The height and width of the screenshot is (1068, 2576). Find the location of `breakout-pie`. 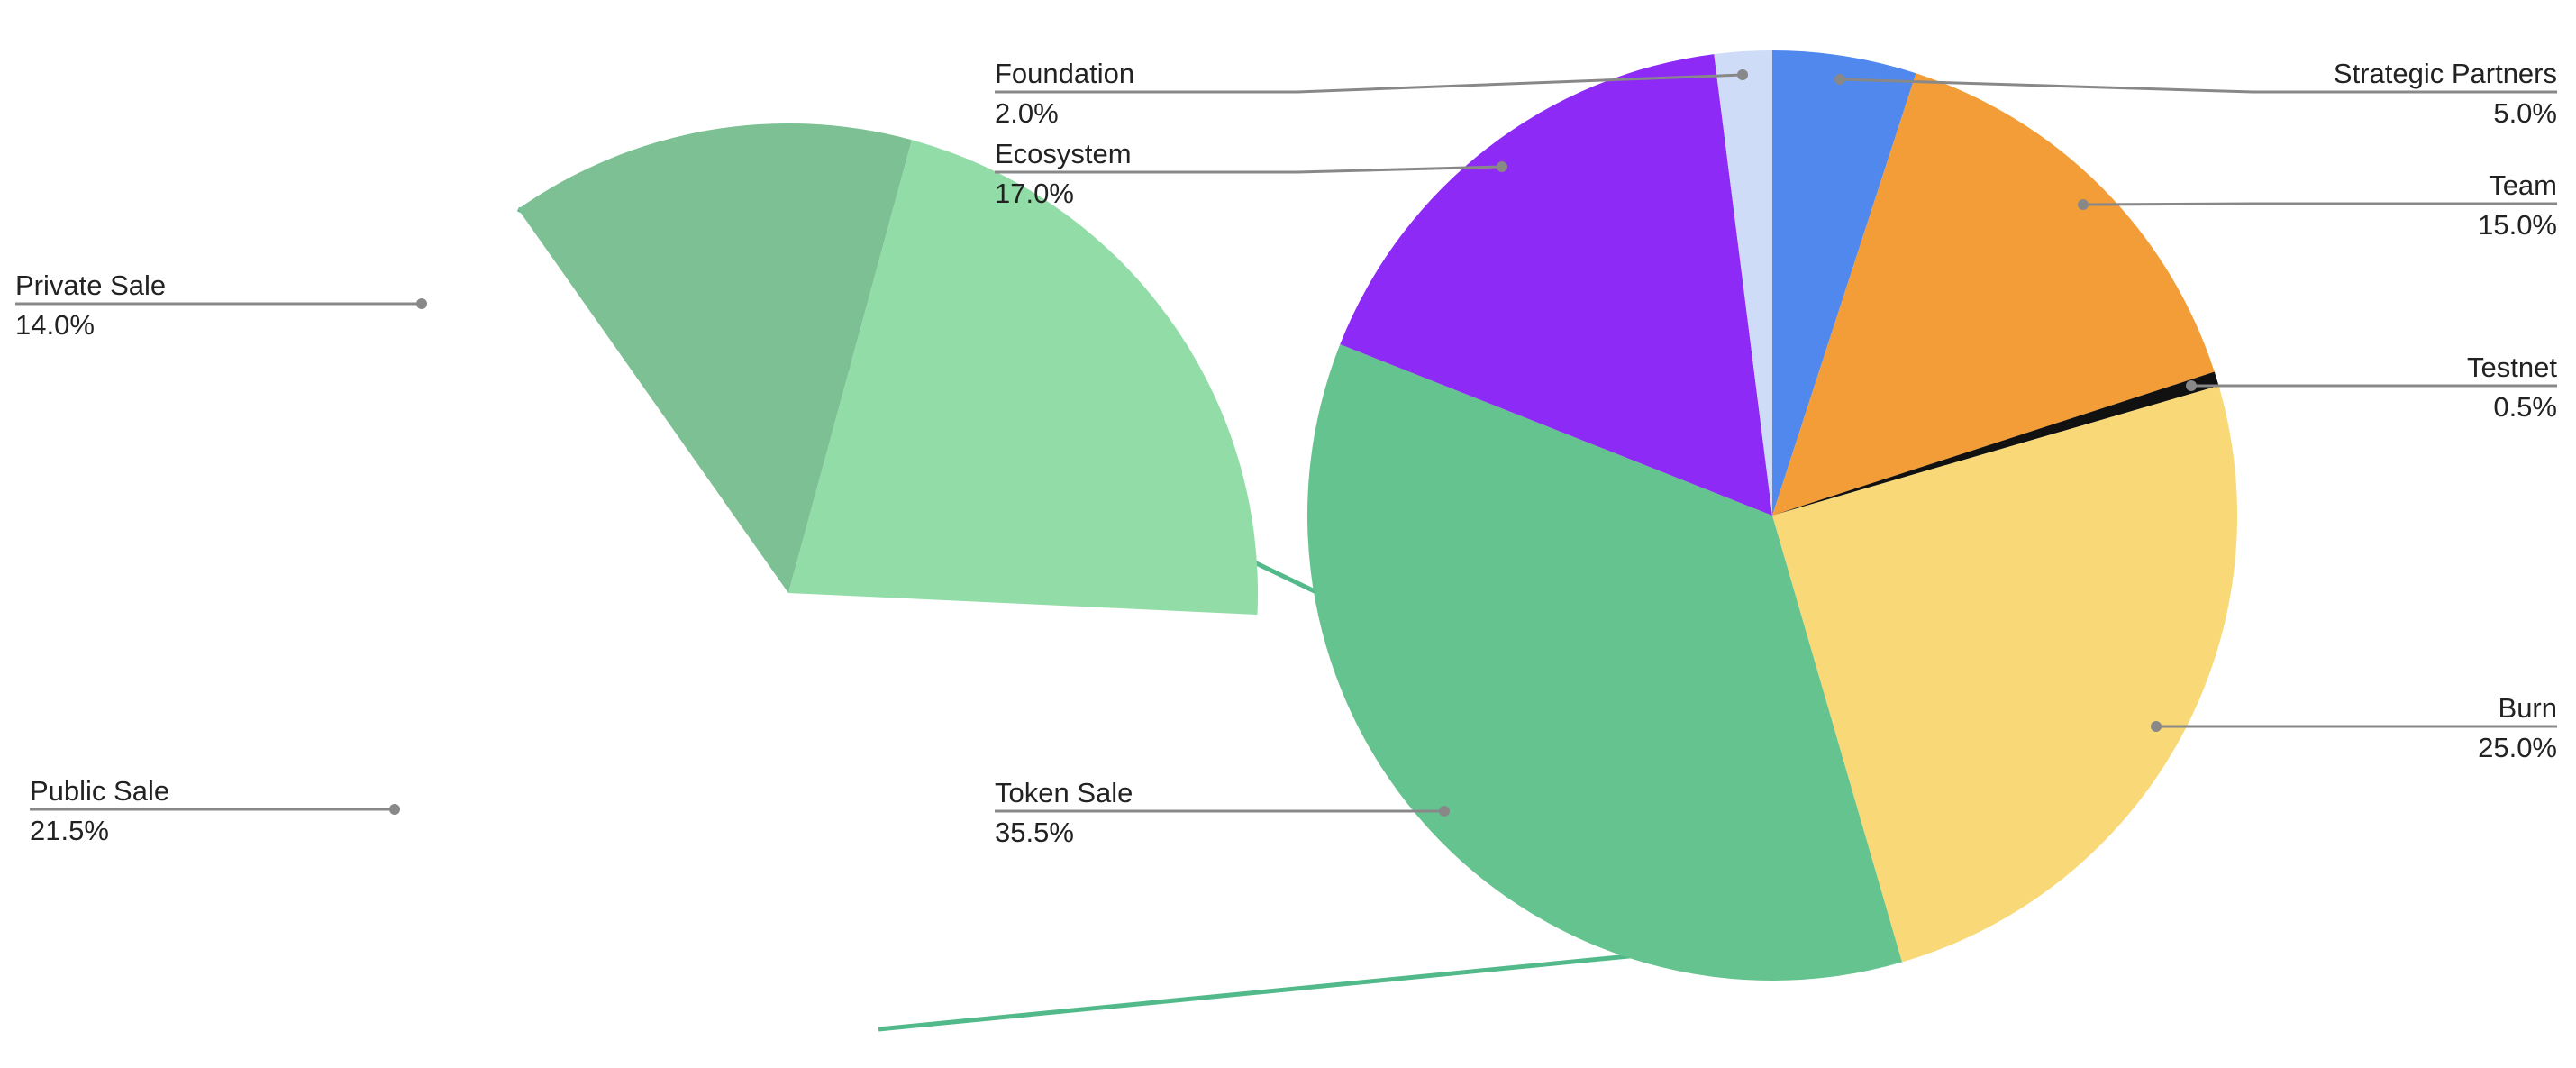

breakout-pie is located at coordinates (888, 369).